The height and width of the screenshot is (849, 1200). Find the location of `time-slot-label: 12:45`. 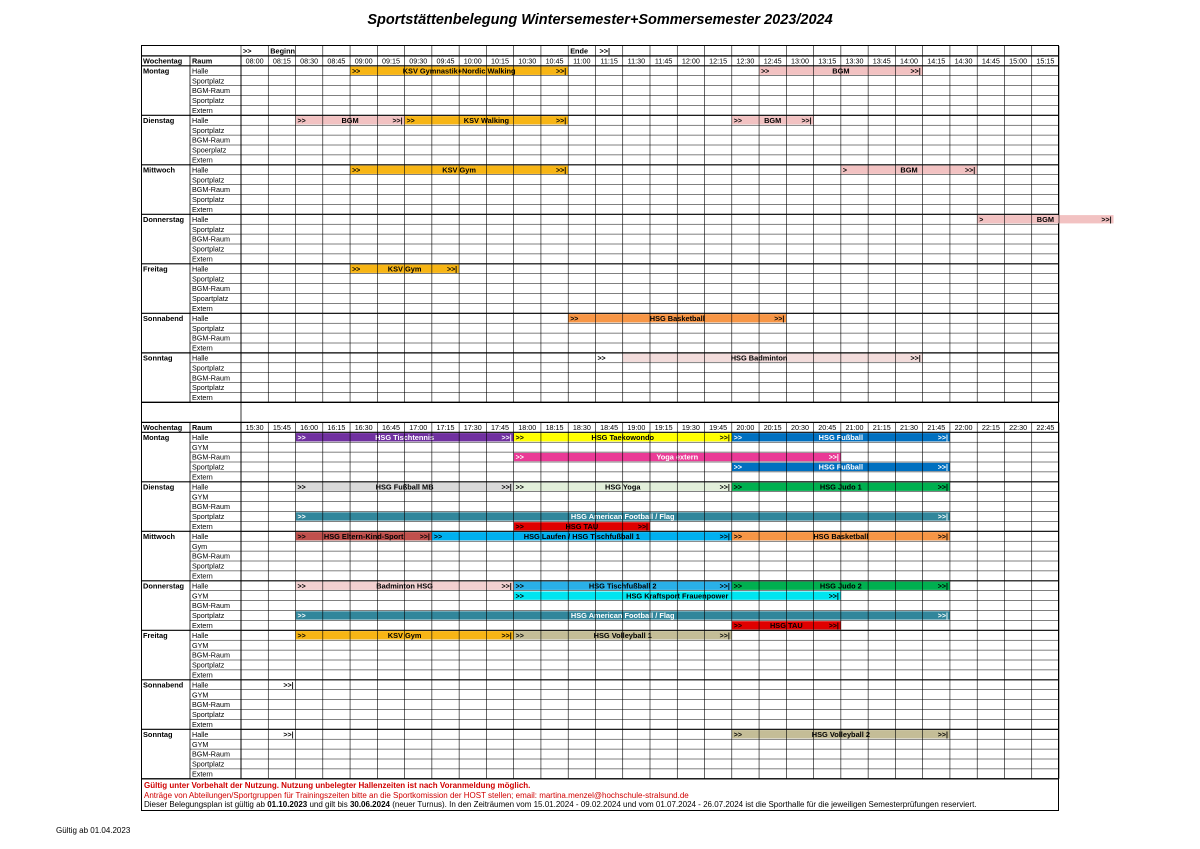

time-slot-label: 12:45 is located at coordinates (773, 60).